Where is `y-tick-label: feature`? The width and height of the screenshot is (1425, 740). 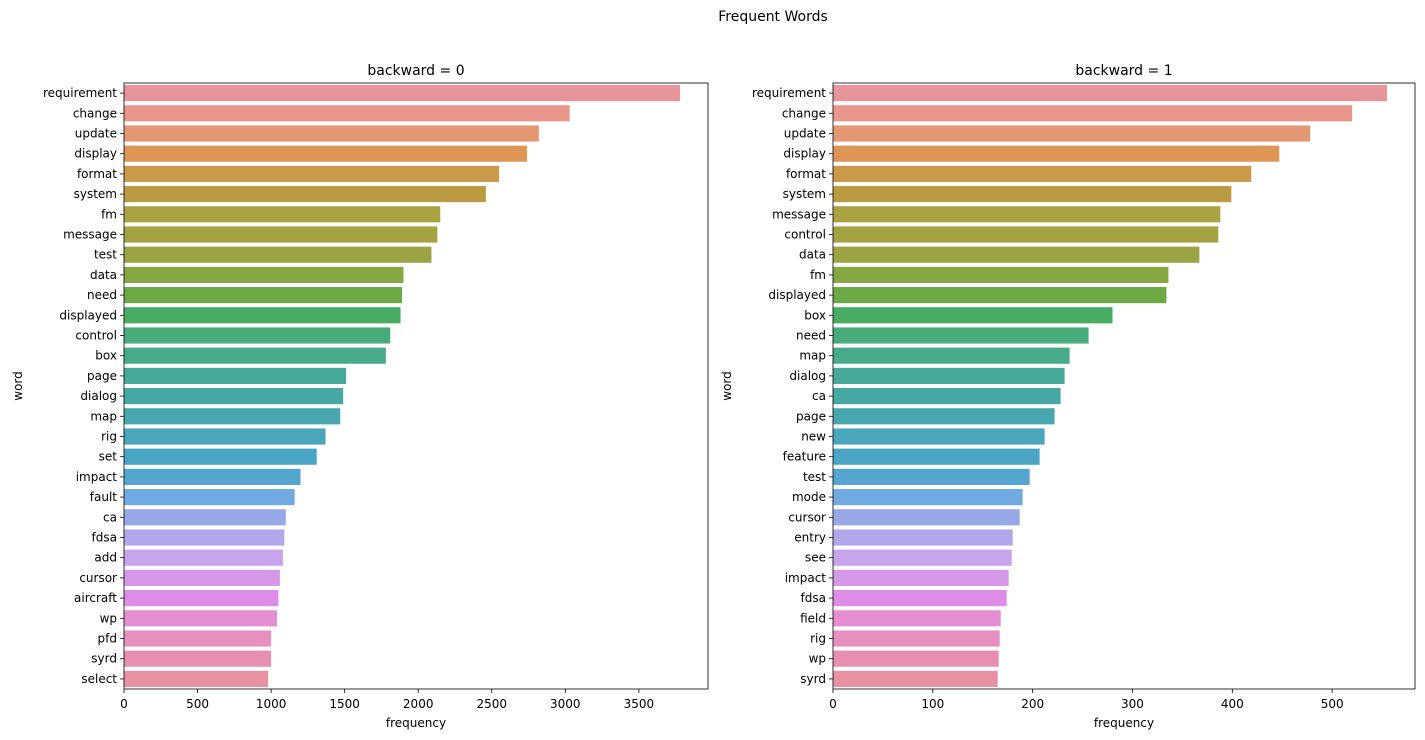 y-tick-label: feature is located at coordinates (804, 457).